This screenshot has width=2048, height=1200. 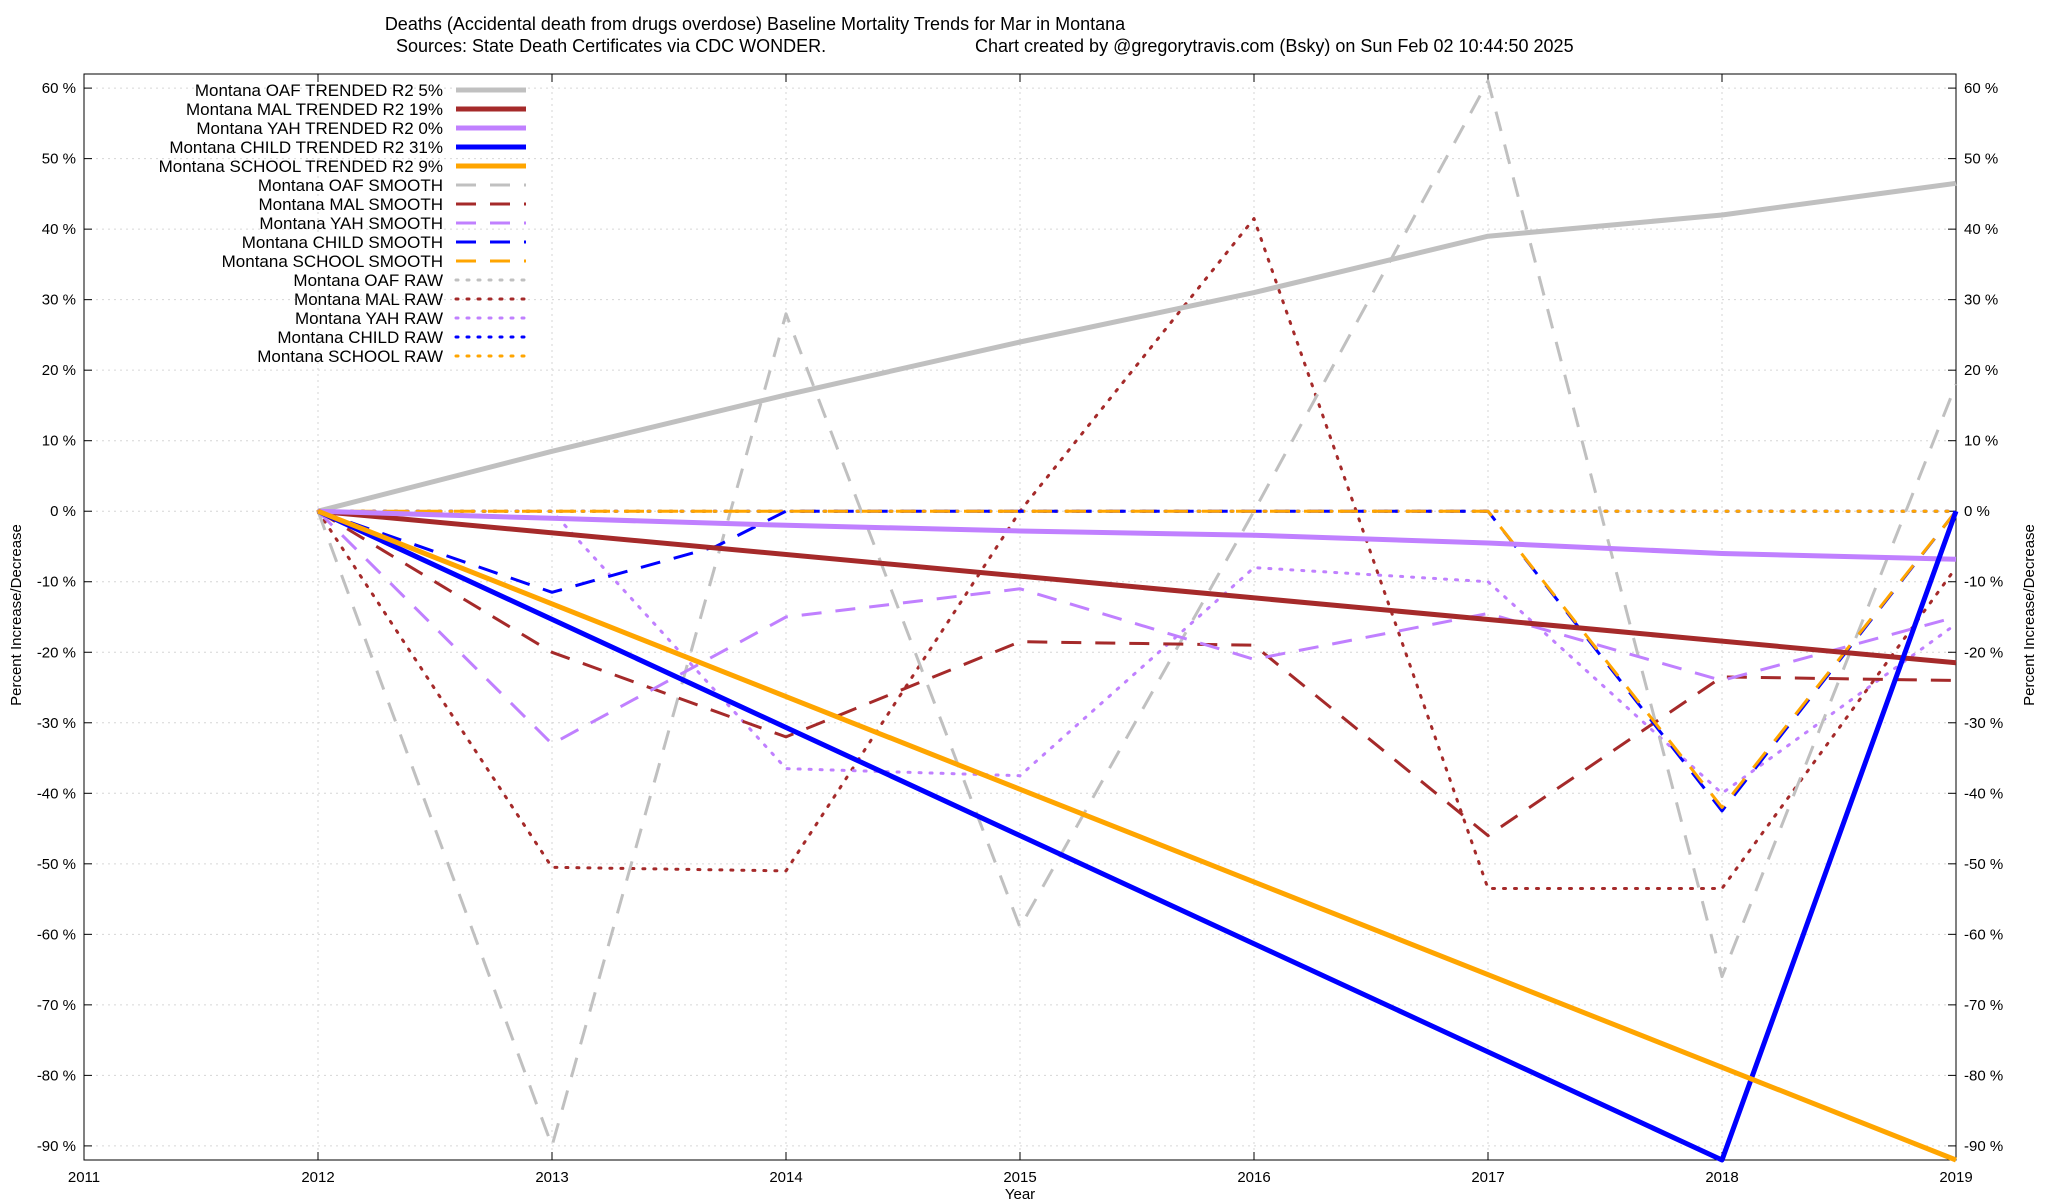 I want to click on x-tick-label: 2018, so click(x=1721, y=1177).